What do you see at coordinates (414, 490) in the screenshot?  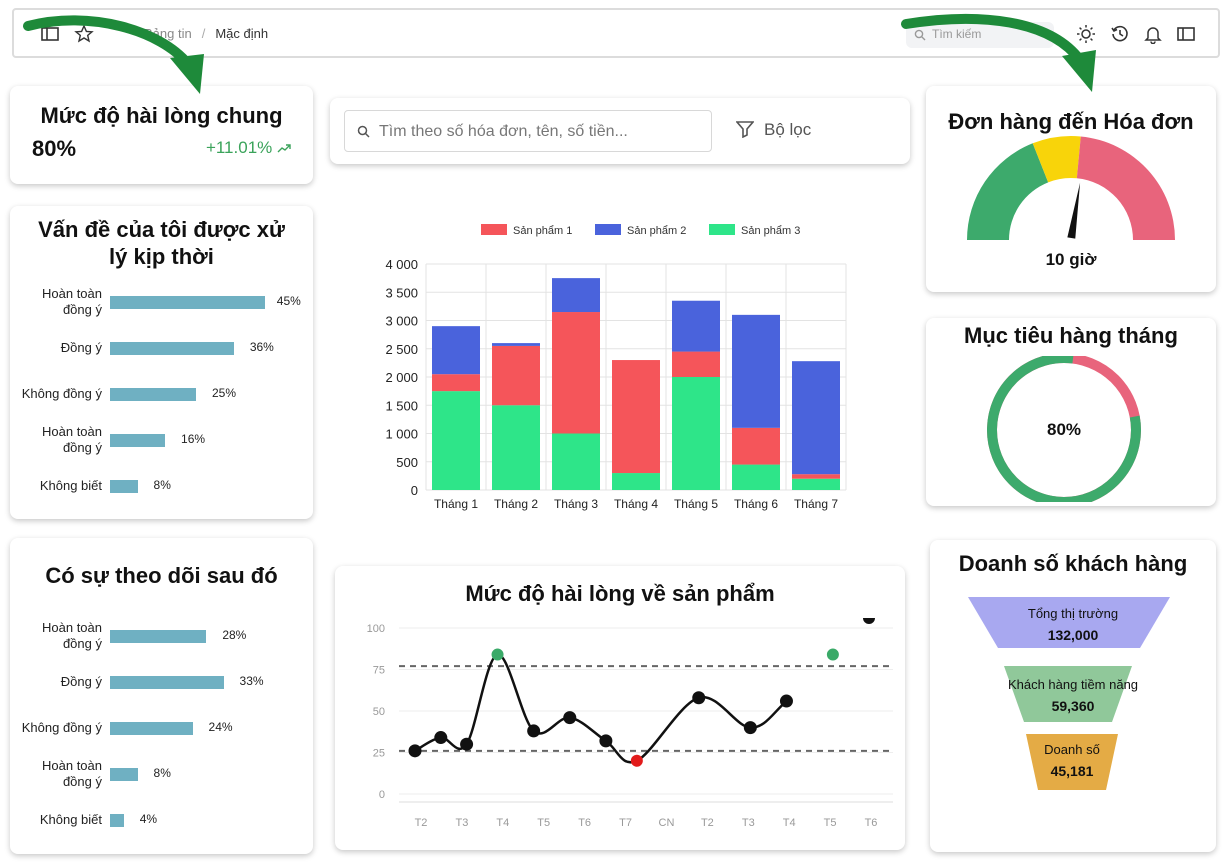 I see `bar-chart-y-tick: 0` at bounding box center [414, 490].